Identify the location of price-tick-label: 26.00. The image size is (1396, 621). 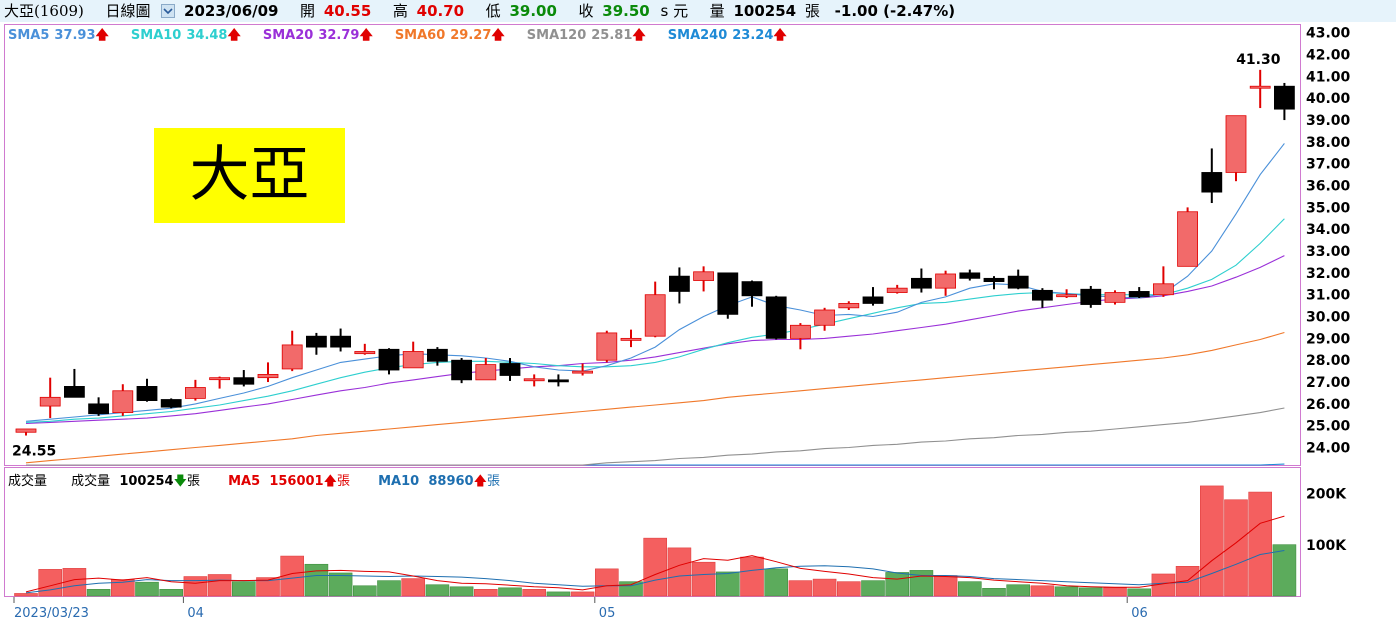
(1328, 405).